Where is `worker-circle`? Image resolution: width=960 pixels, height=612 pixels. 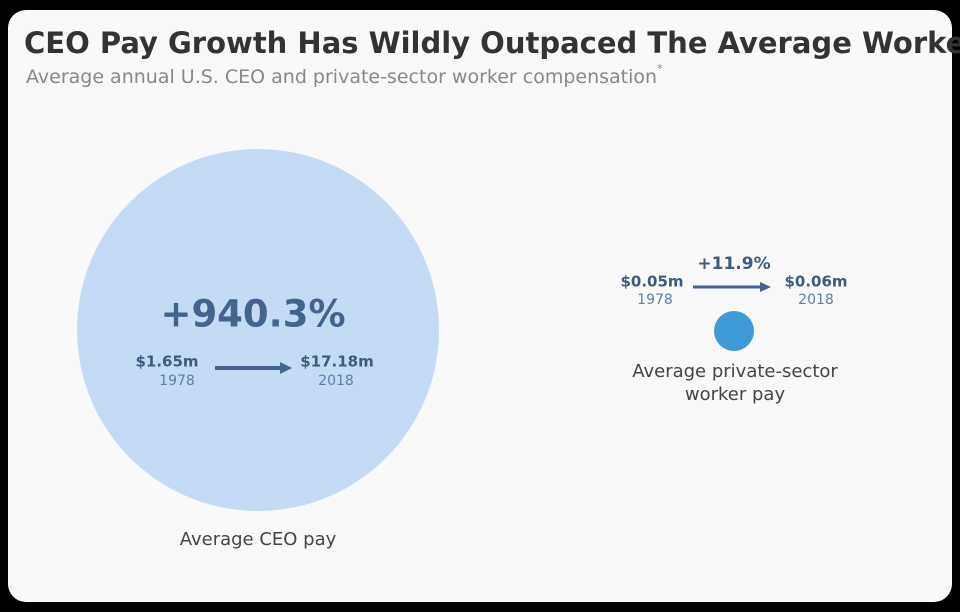 worker-circle is located at coordinates (734, 331).